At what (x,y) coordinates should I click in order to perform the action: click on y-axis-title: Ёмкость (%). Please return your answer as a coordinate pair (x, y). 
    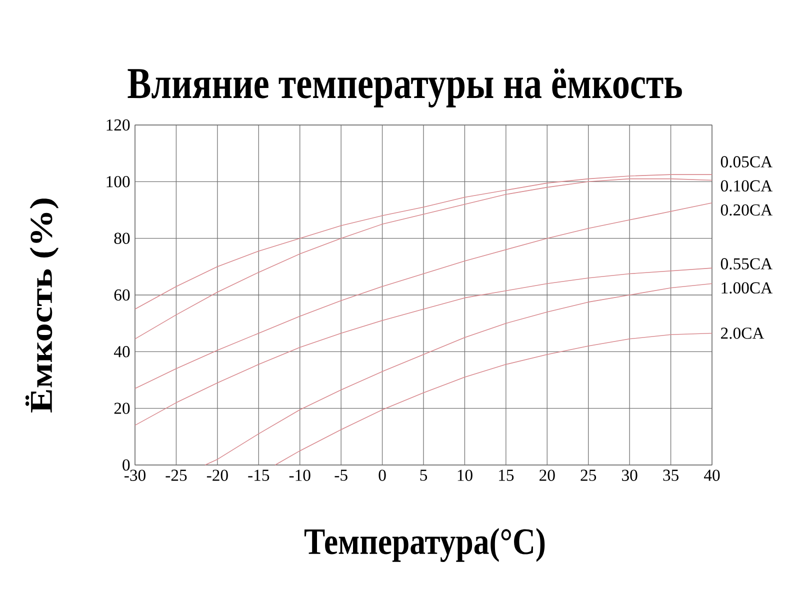
    Looking at the image, I should click on (42, 305).